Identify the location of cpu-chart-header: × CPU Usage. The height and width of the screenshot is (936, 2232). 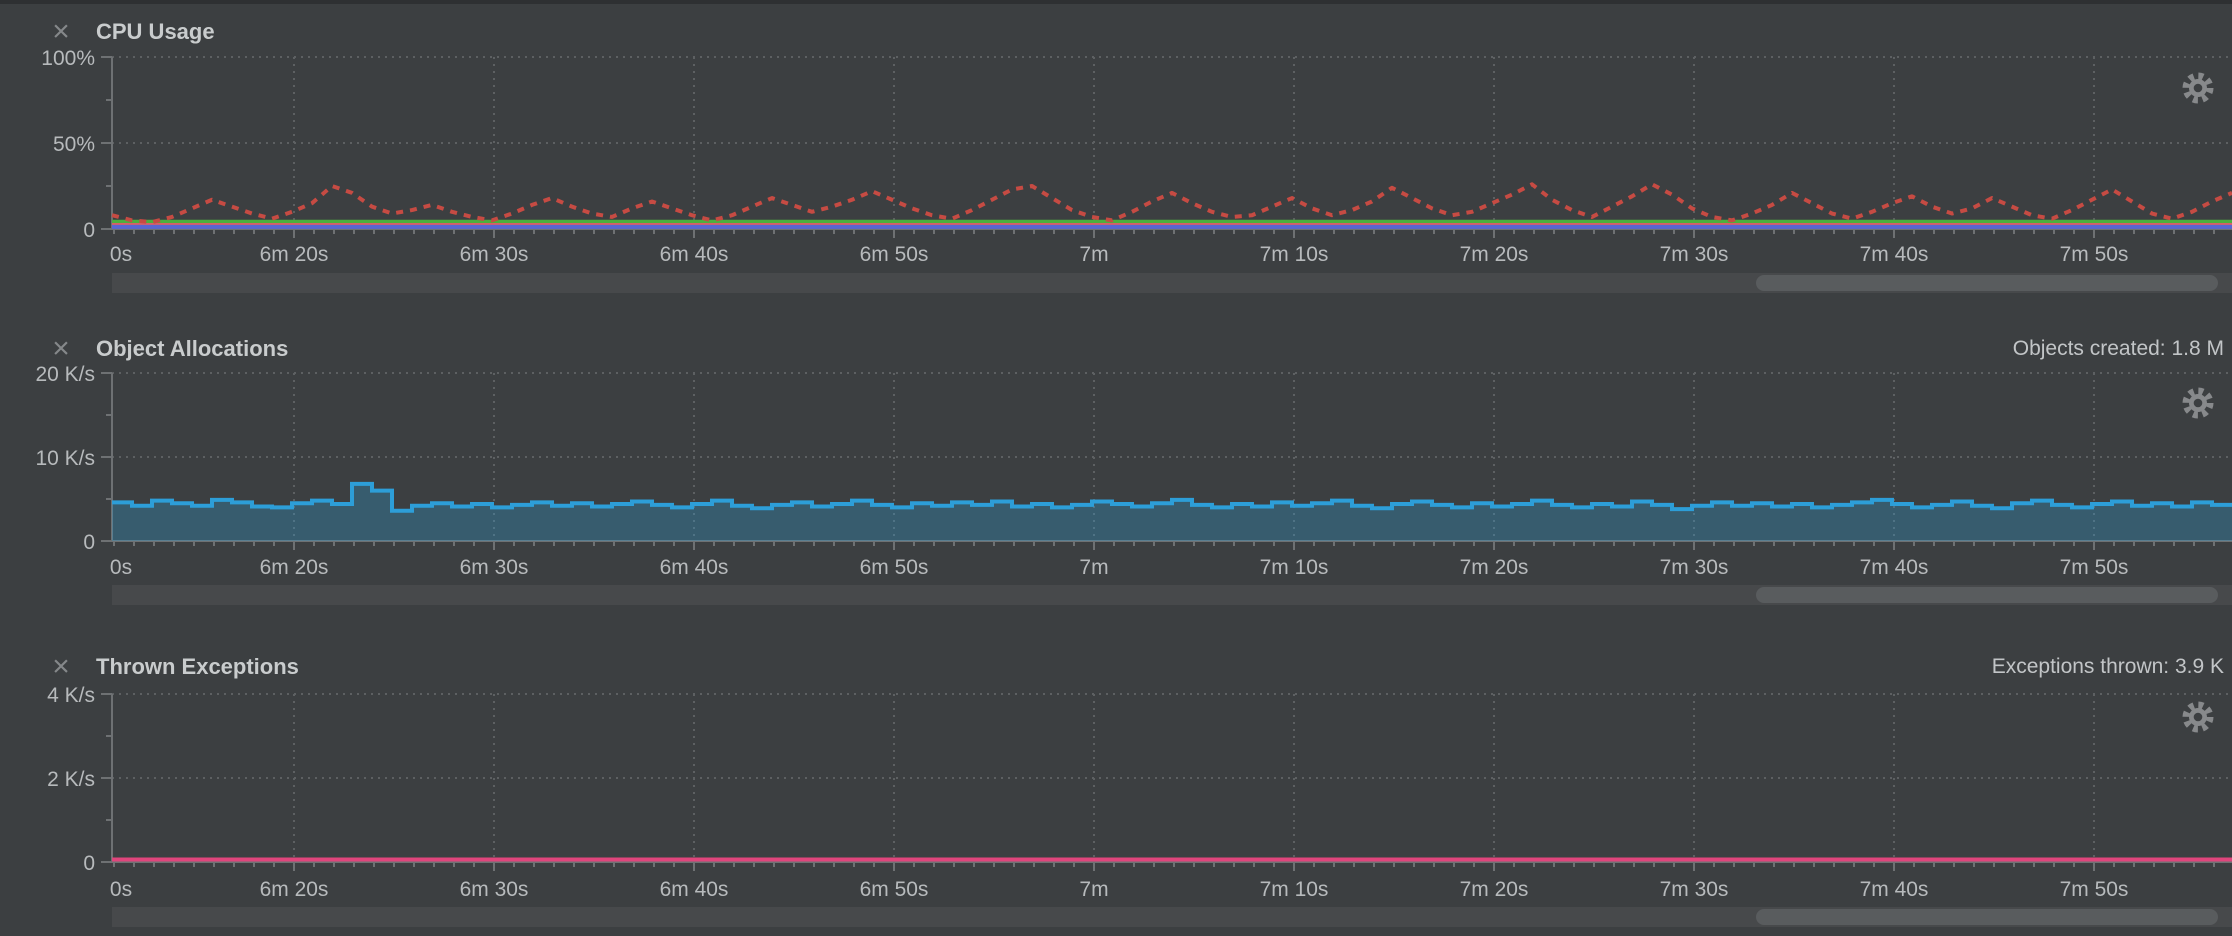
(1116, 32).